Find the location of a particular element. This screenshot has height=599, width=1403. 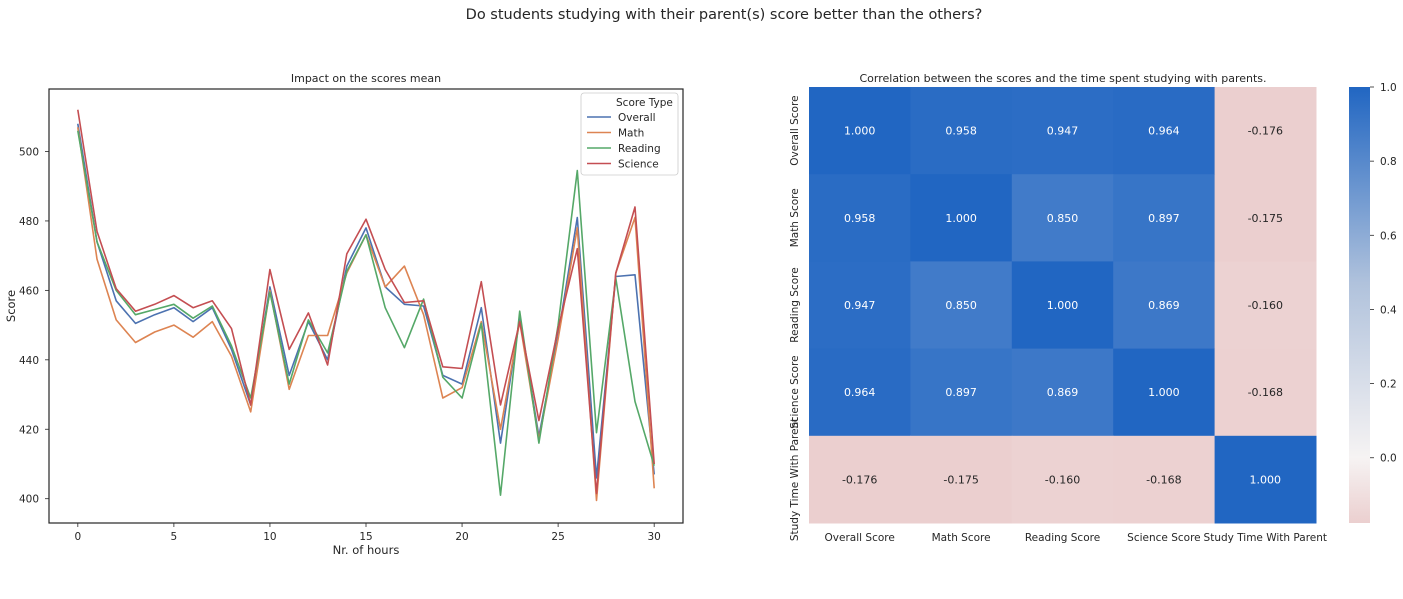

colorbar-tick-label: 0.2 is located at coordinates (1388, 385).